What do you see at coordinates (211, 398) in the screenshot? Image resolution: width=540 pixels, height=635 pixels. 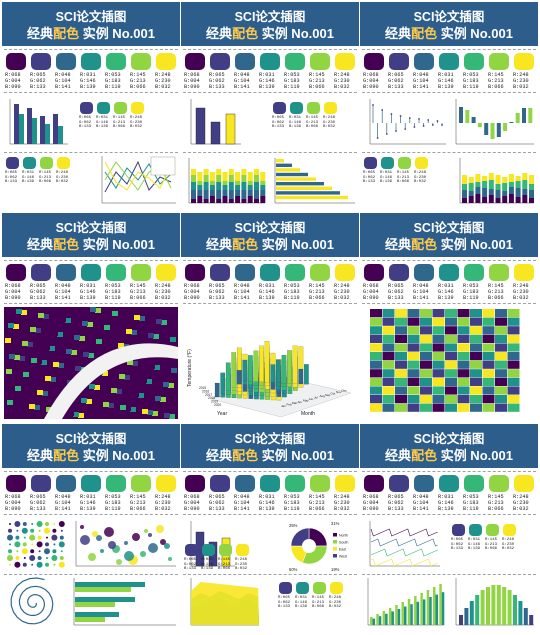 I see `year-tick: 2018` at bounding box center [211, 398].